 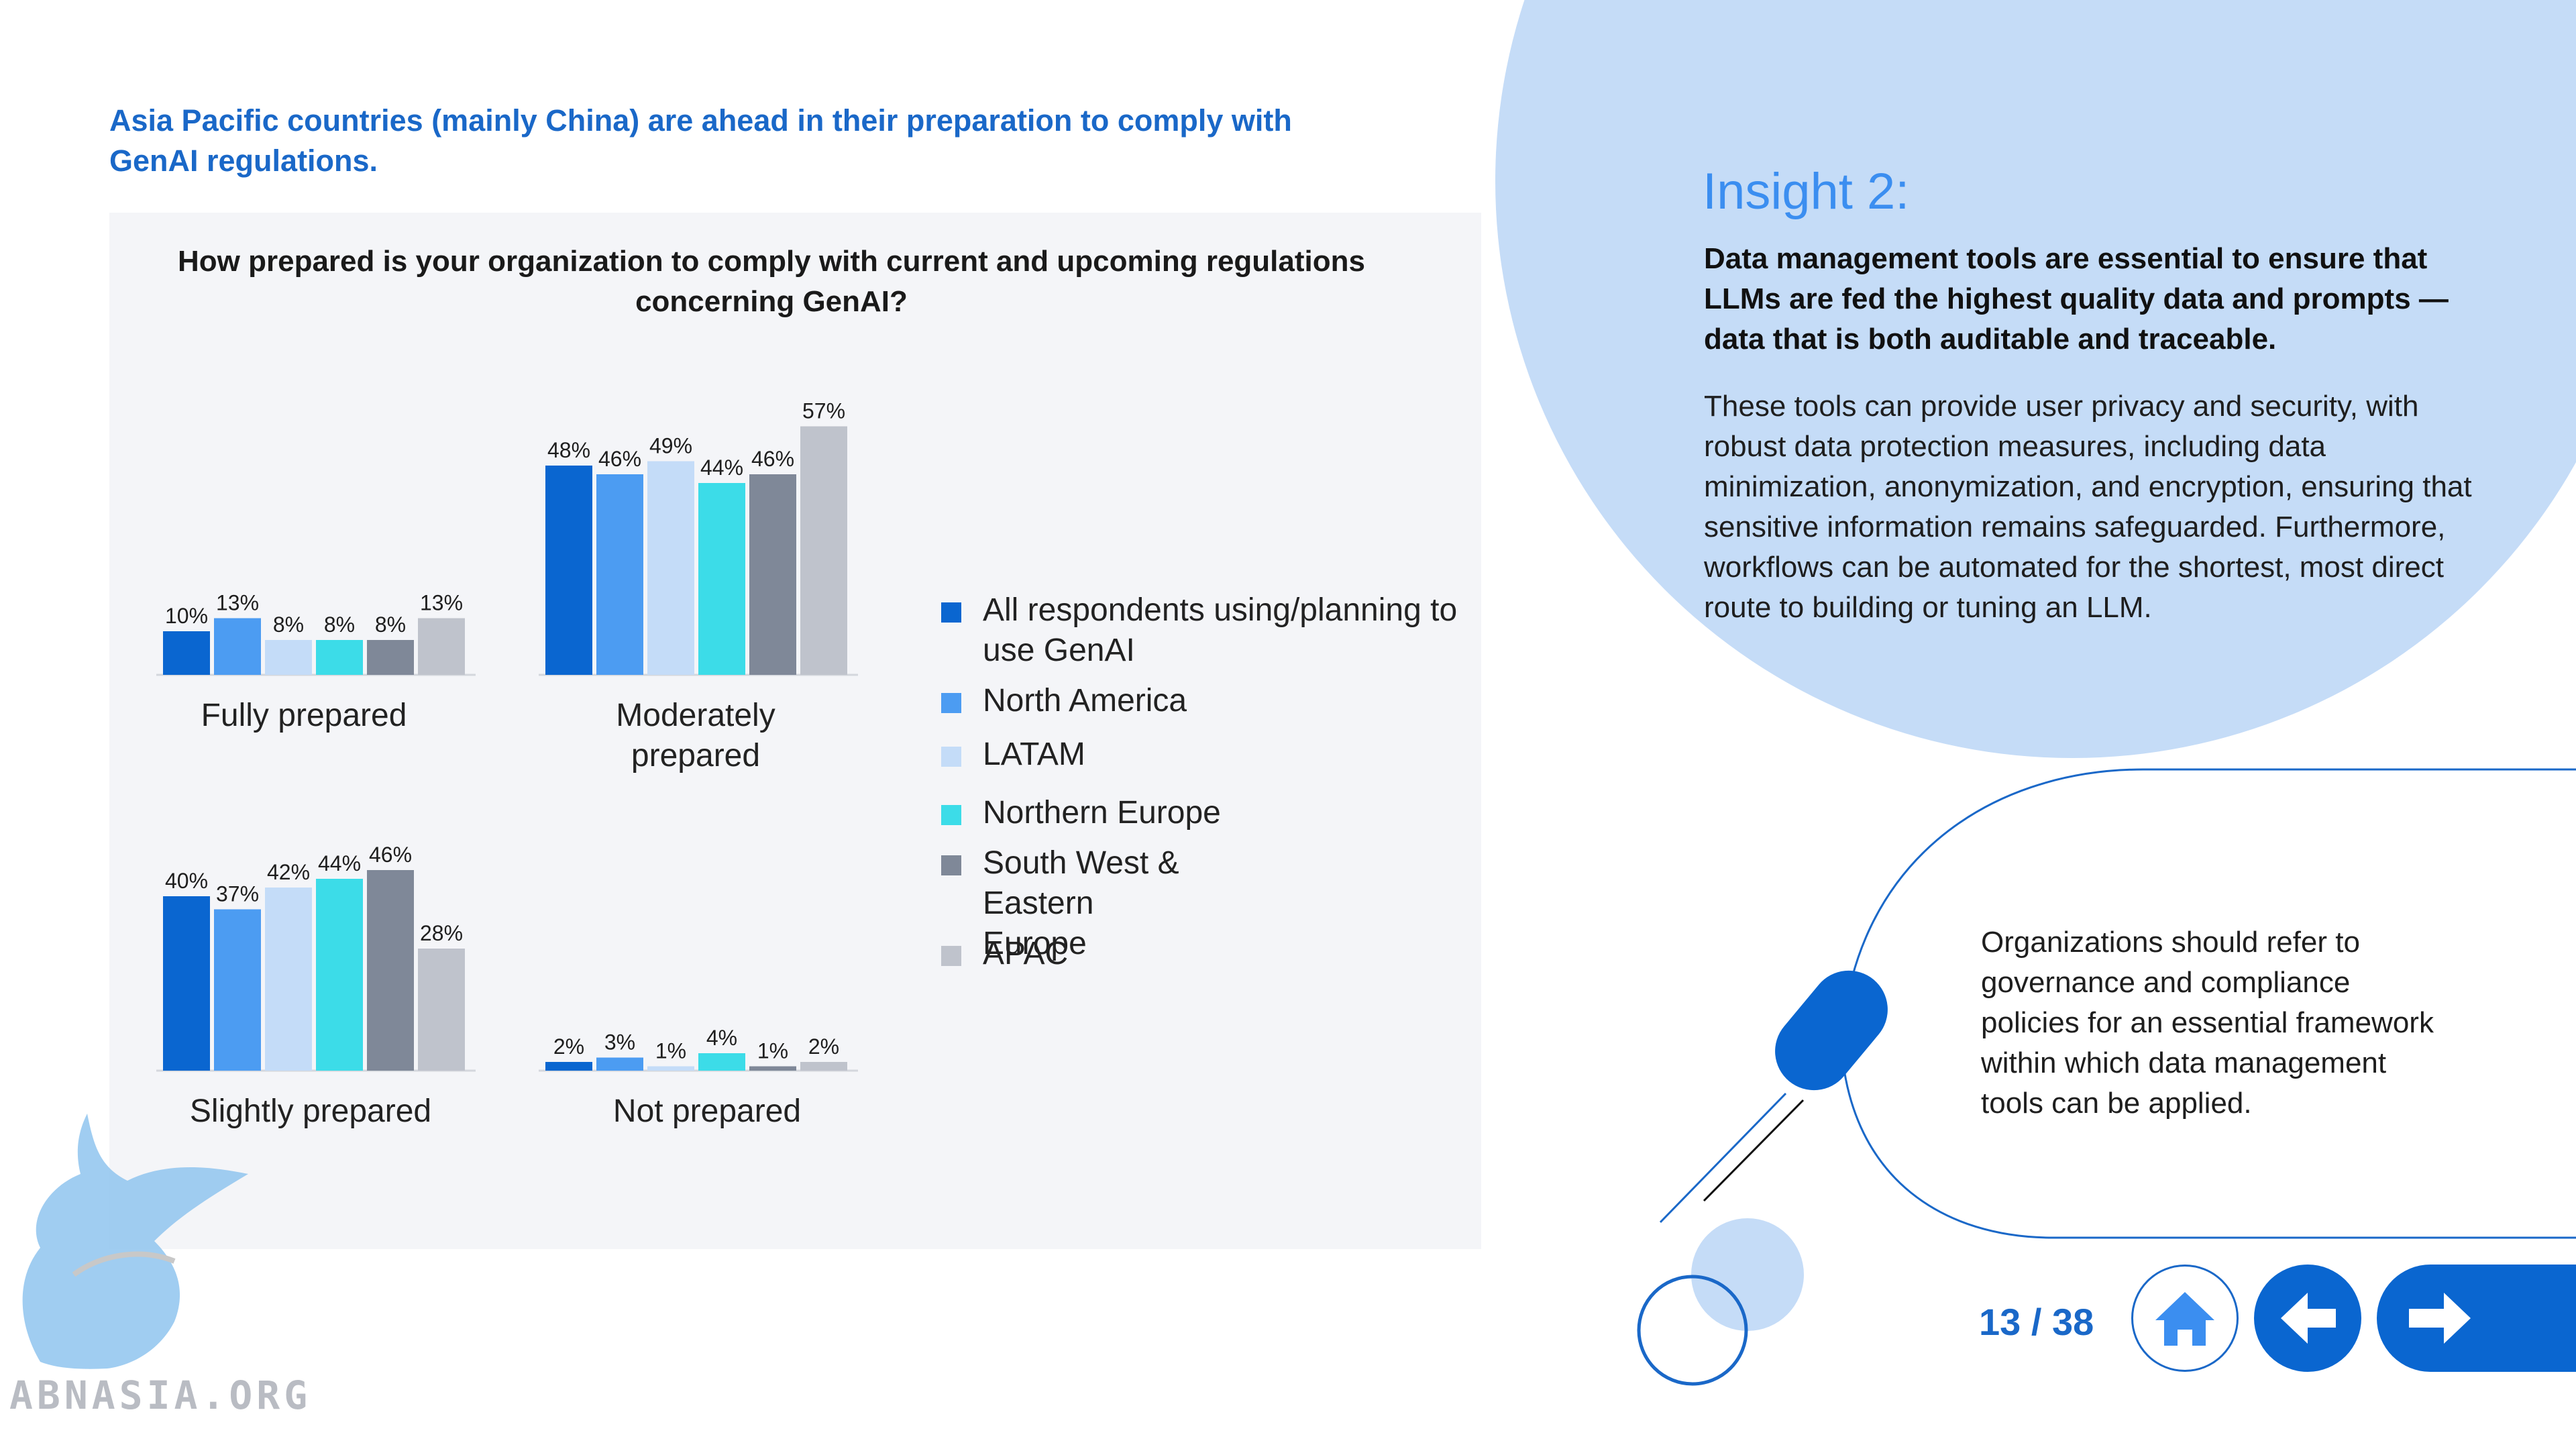 I want to click on previous-button, so click(x=2307, y=1318).